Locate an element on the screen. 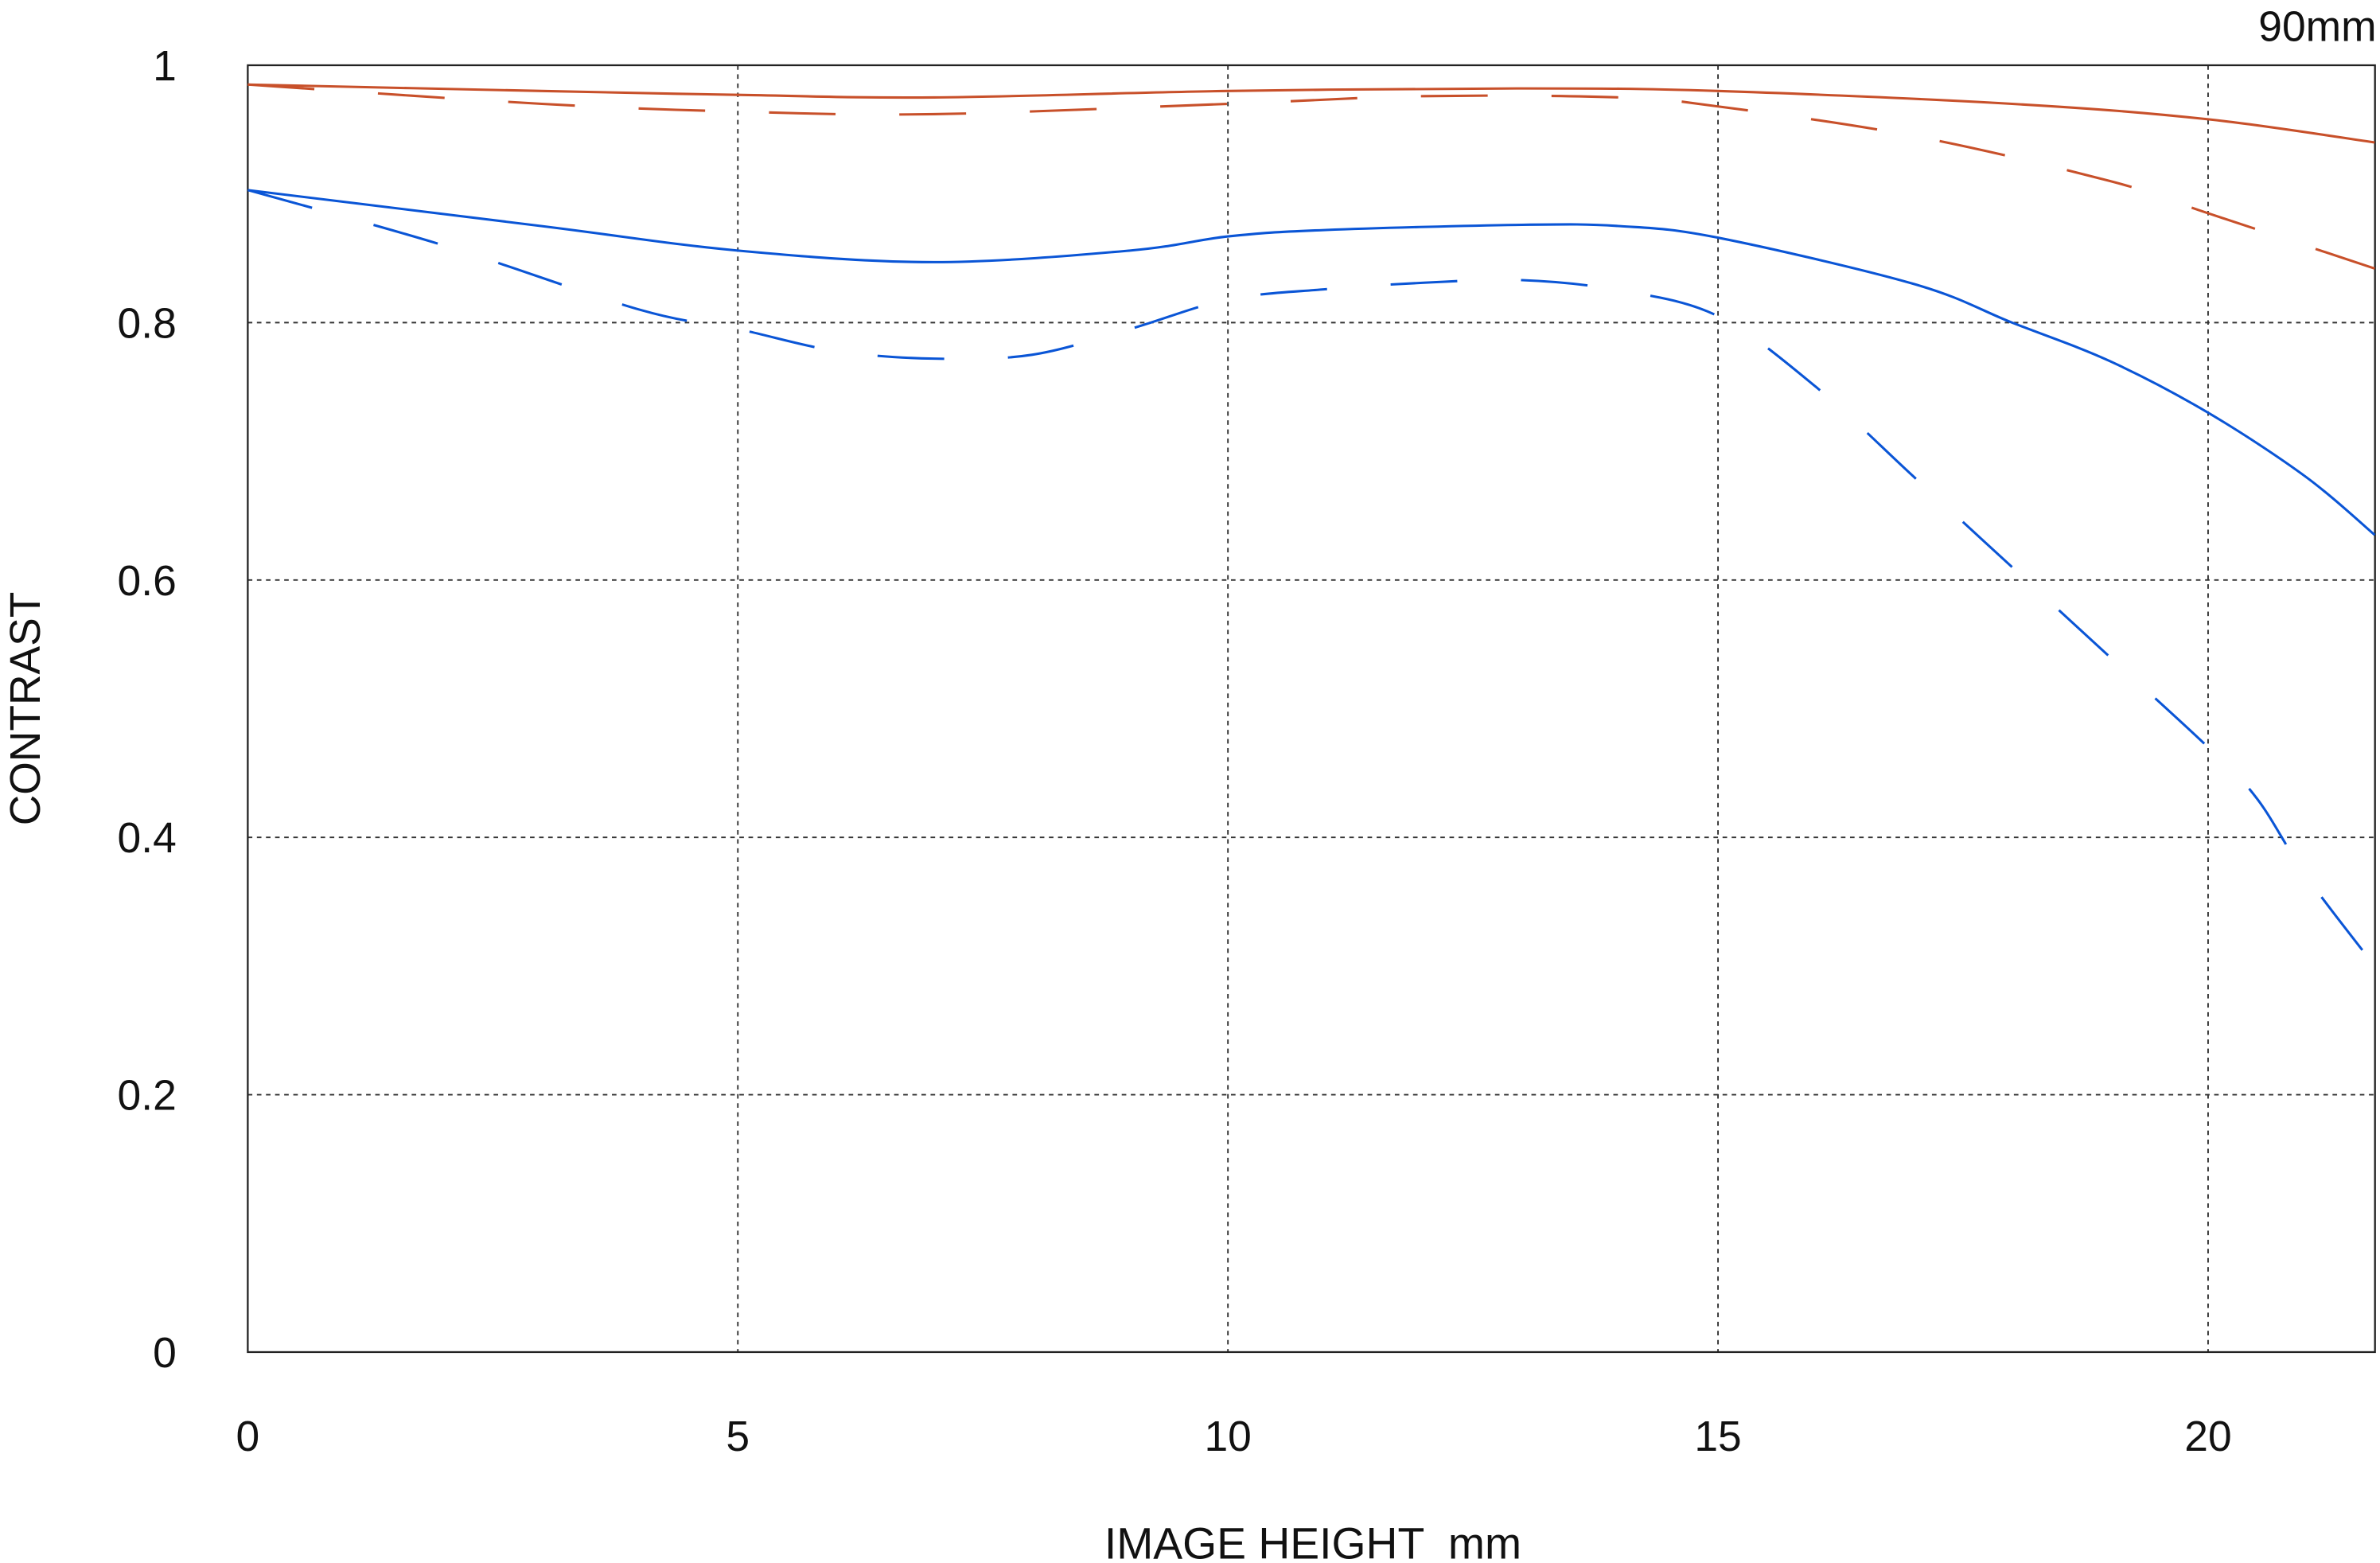 This screenshot has height=1563, width=2380. x-tick-label: 5 is located at coordinates (738, 1436).